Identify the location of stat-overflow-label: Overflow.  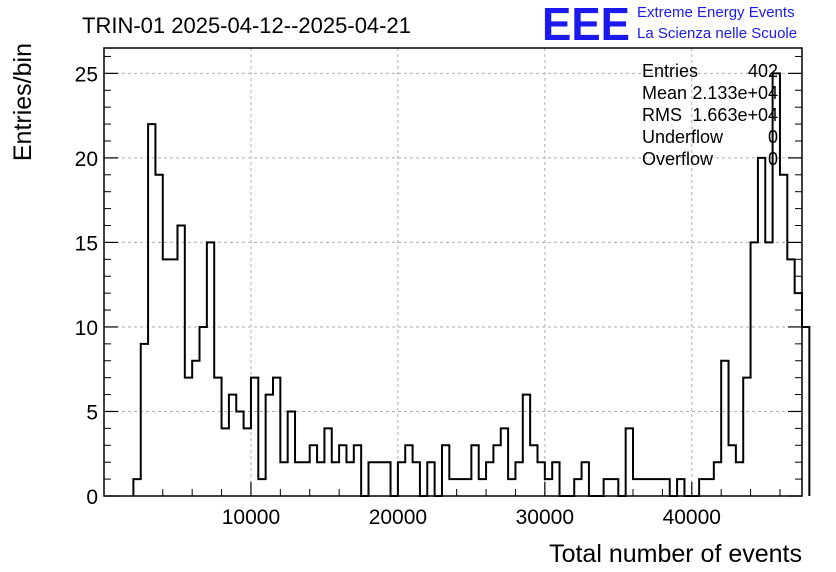
(678, 159).